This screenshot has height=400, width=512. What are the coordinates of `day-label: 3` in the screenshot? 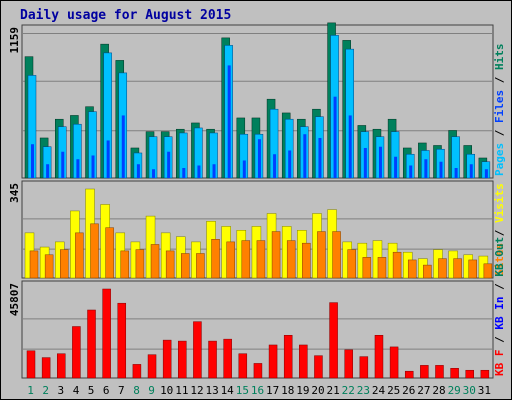 It's located at (60, 390).